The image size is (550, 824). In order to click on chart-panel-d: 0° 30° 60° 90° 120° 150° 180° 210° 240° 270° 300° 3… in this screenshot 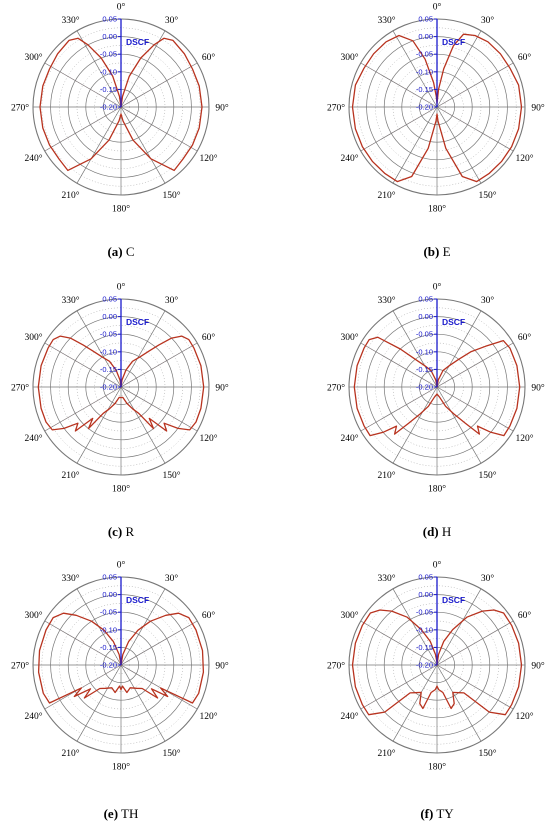, I will do `click(436, 414)`.